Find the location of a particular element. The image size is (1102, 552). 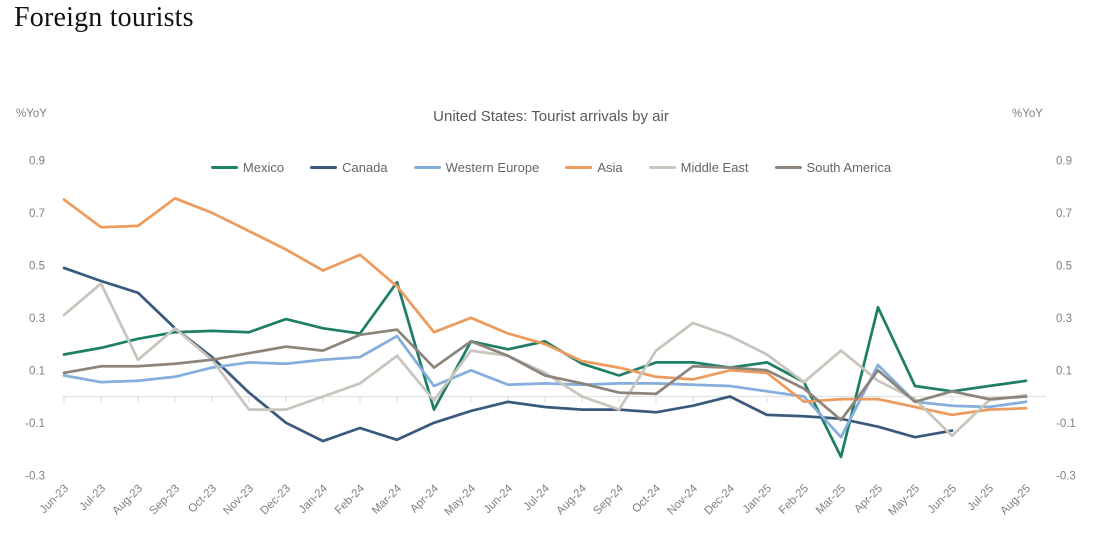

x-axis-label-jun-24: Jun-24 is located at coordinates (499, 499).